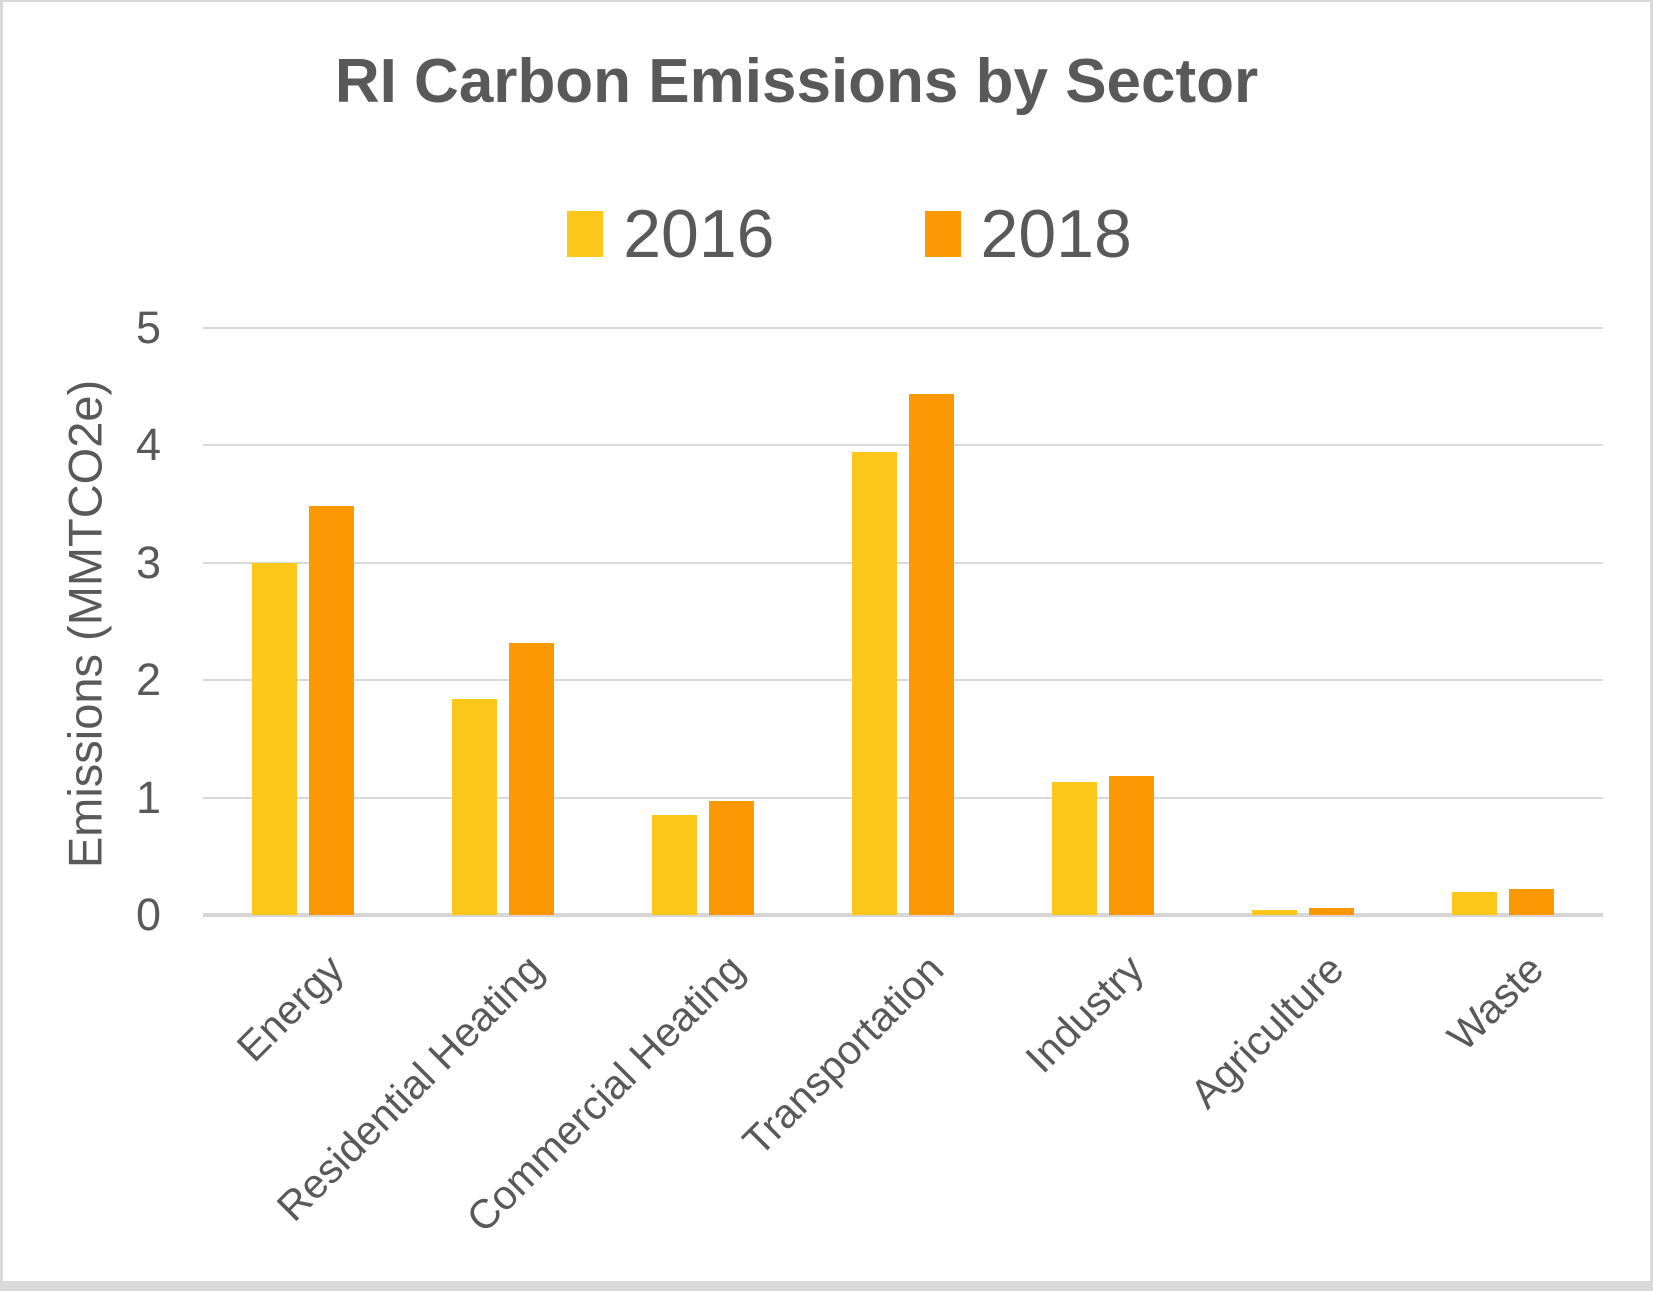 Image resolution: width=1653 pixels, height=1291 pixels. What do you see at coordinates (1495, 1002) in the screenshot?
I see `x-label-waste: Waste` at bounding box center [1495, 1002].